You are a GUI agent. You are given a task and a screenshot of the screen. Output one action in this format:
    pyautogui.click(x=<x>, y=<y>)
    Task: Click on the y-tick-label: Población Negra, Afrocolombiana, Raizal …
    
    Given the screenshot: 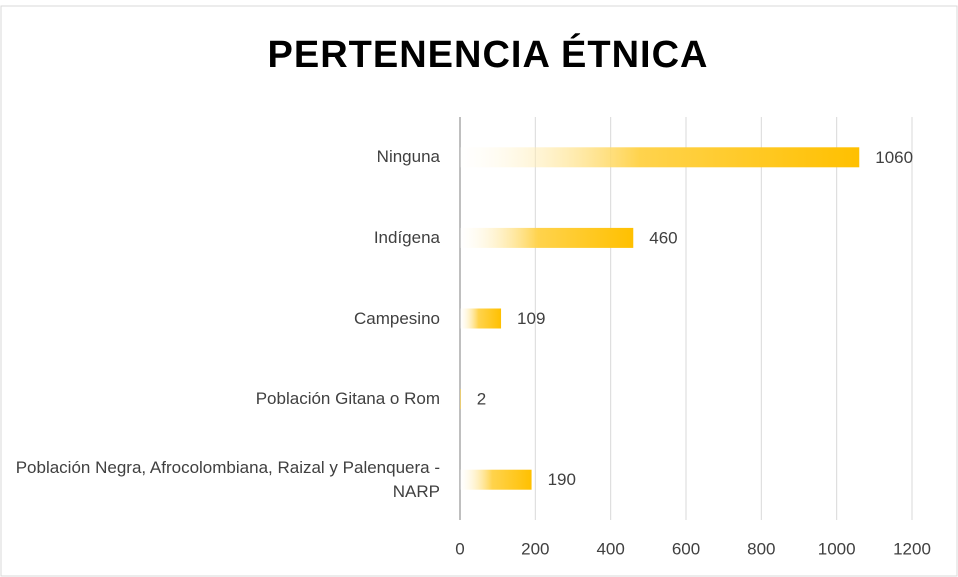 What is the action you would take?
    pyautogui.click(x=227, y=479)
    